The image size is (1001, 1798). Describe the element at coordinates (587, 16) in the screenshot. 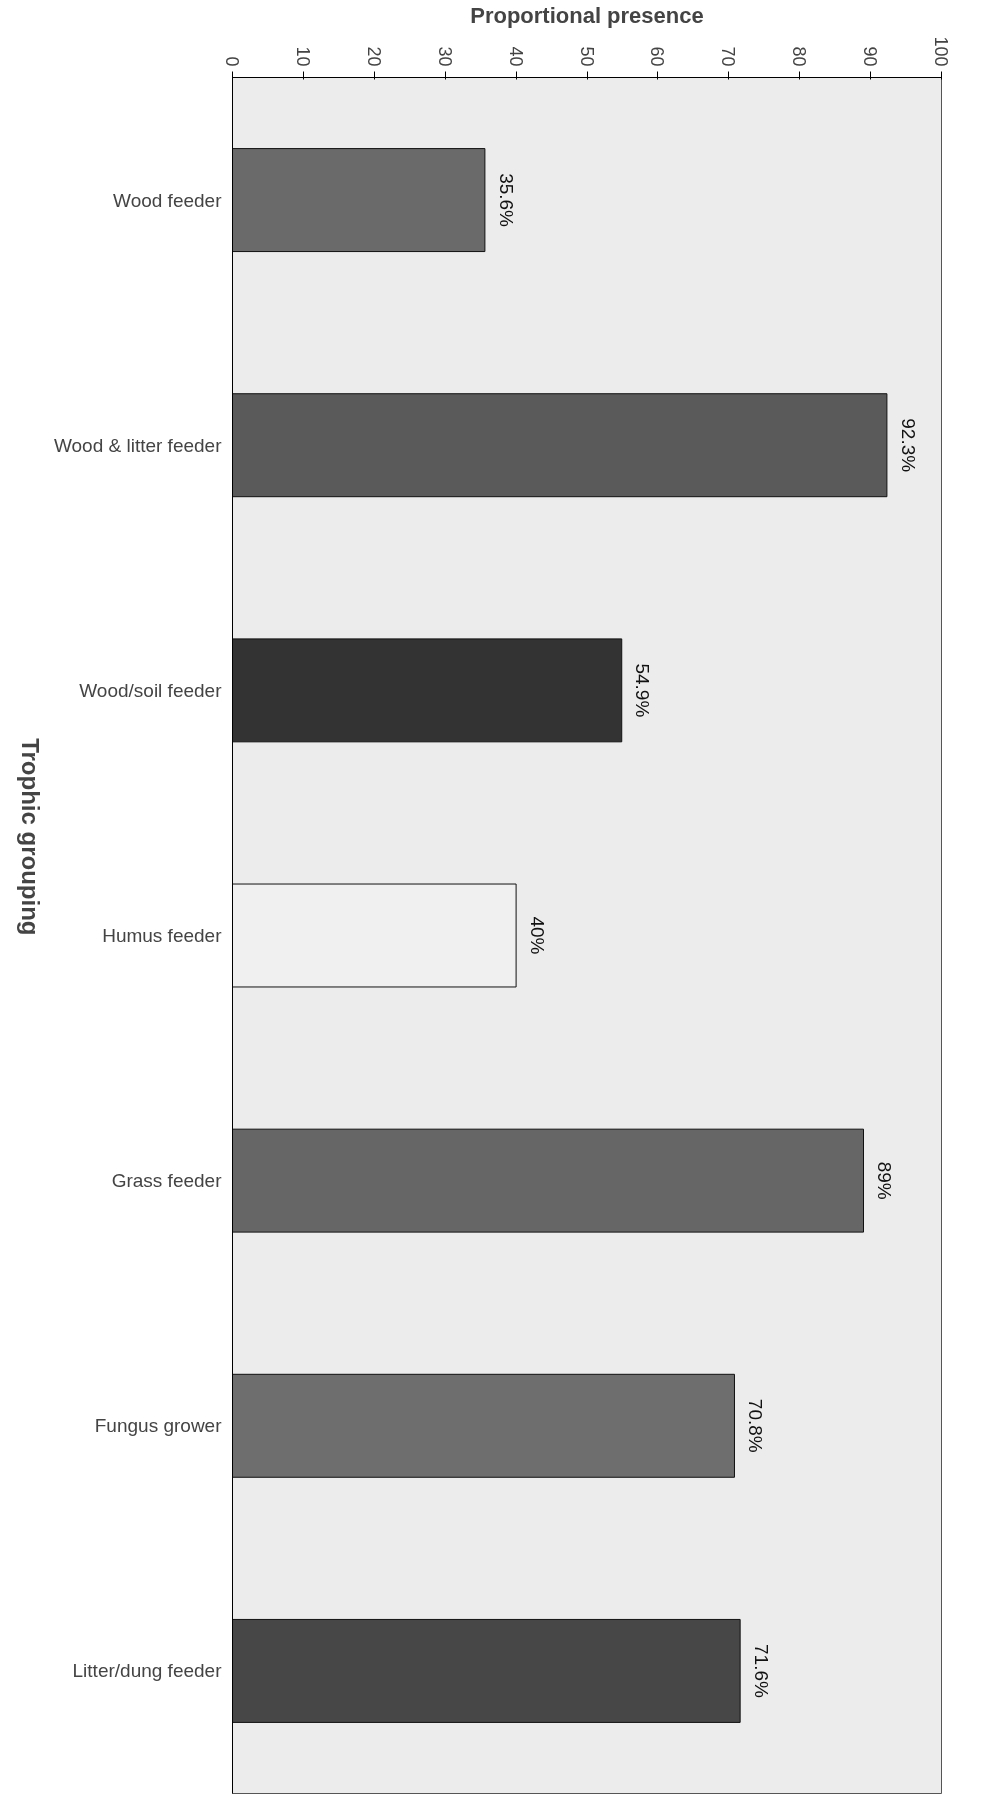

I see `x-axis-title: Proportional presence` at that location.